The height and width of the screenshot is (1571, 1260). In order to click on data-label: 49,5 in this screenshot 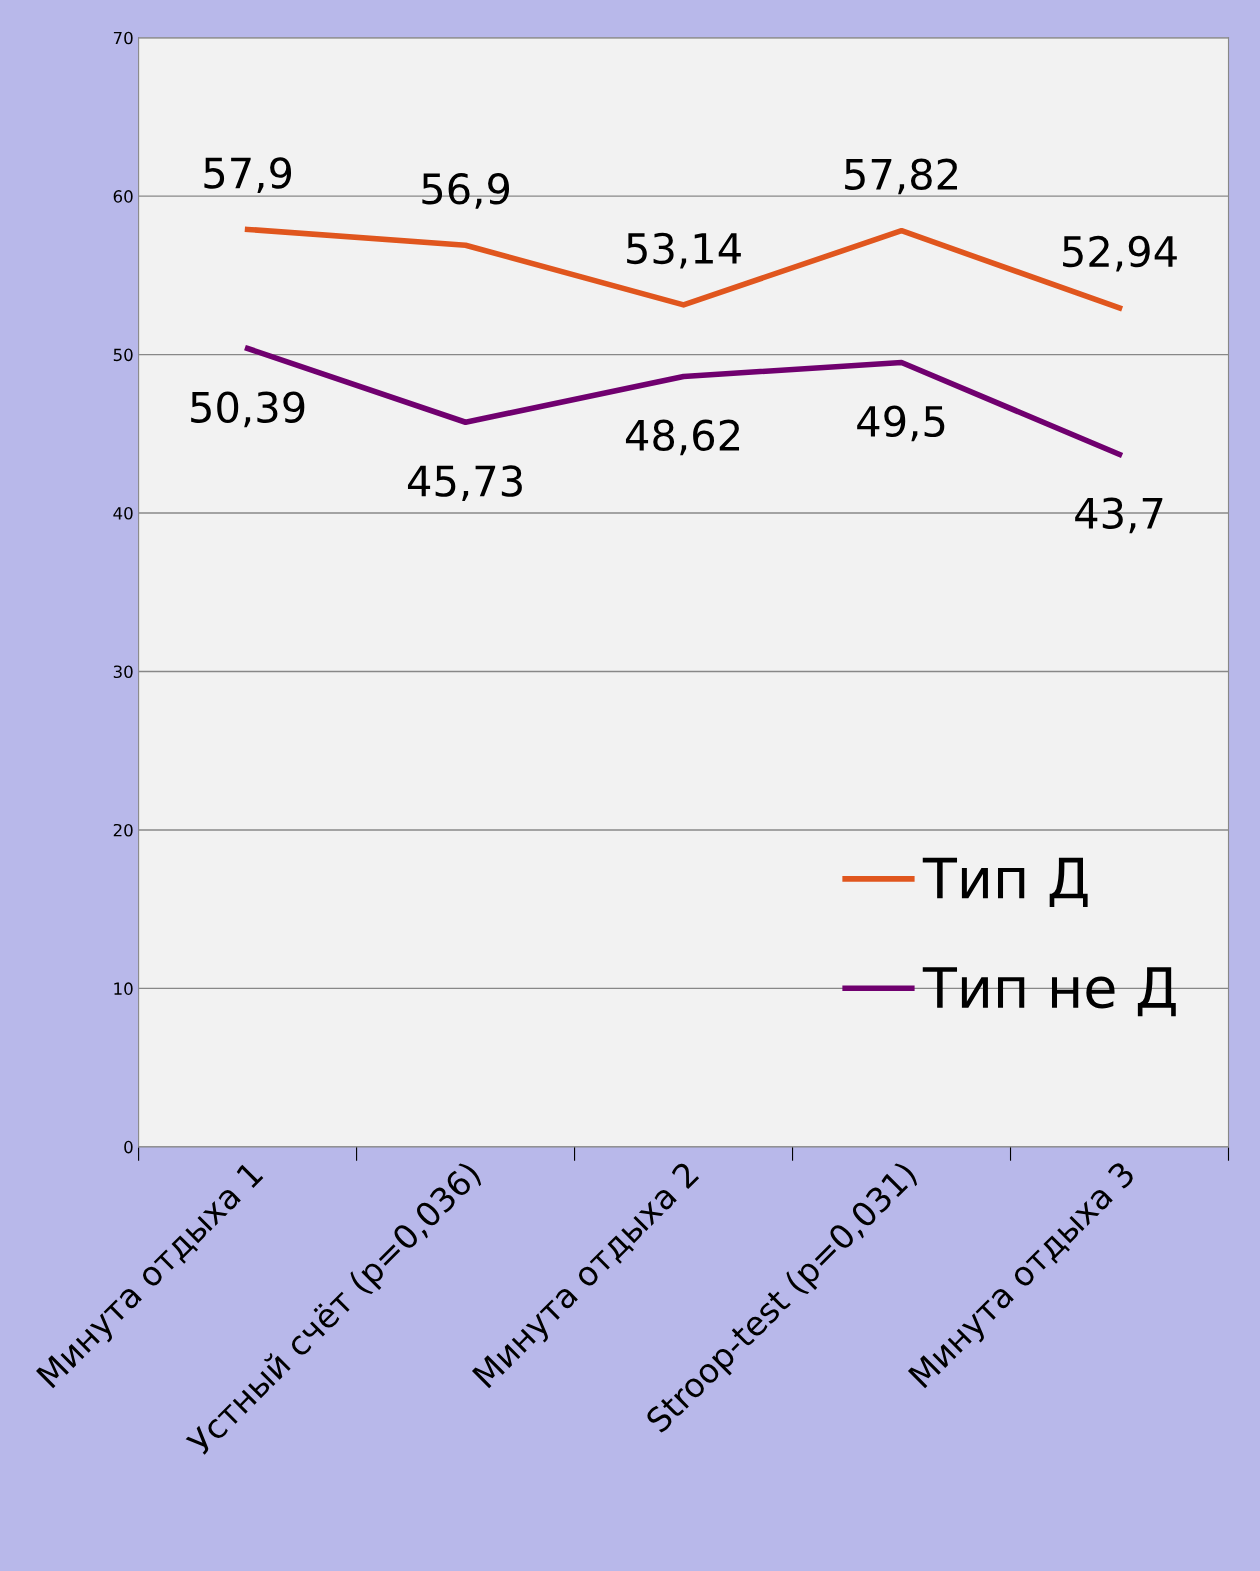, I will do `click(901, 423)`.